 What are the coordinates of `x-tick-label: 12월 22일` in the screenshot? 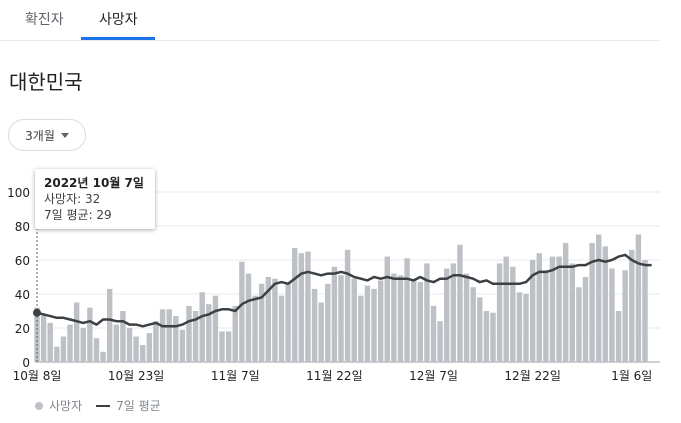 It's located at (532, 376).